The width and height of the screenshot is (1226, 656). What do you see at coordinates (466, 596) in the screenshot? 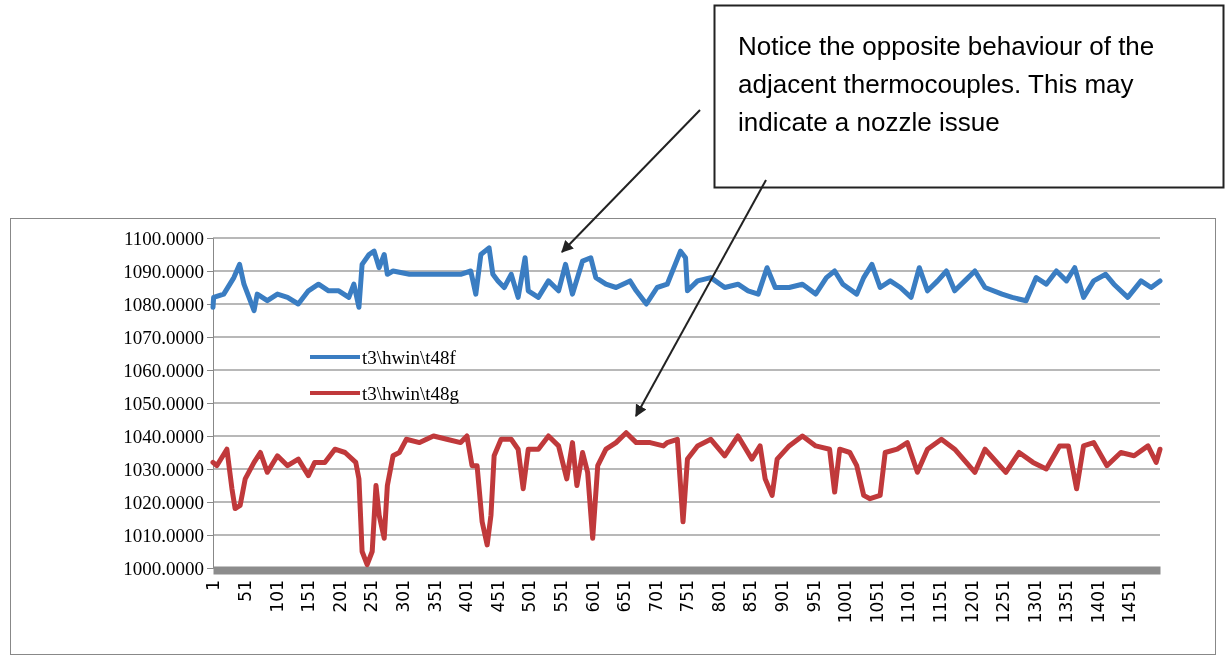
I see `x-tick-label: 401` at bounding box center [466, 596].